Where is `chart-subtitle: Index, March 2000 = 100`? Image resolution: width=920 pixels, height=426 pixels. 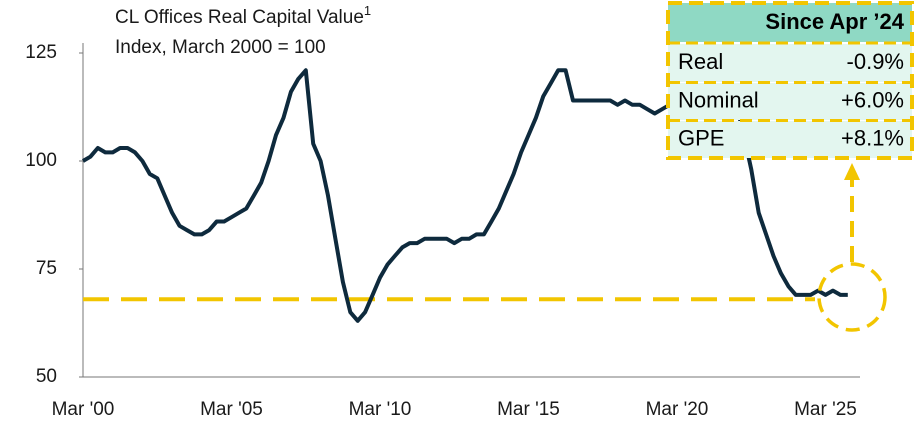 chart-subtitle: Index, March 2000 = 100 is located at coordinates (220, 47).